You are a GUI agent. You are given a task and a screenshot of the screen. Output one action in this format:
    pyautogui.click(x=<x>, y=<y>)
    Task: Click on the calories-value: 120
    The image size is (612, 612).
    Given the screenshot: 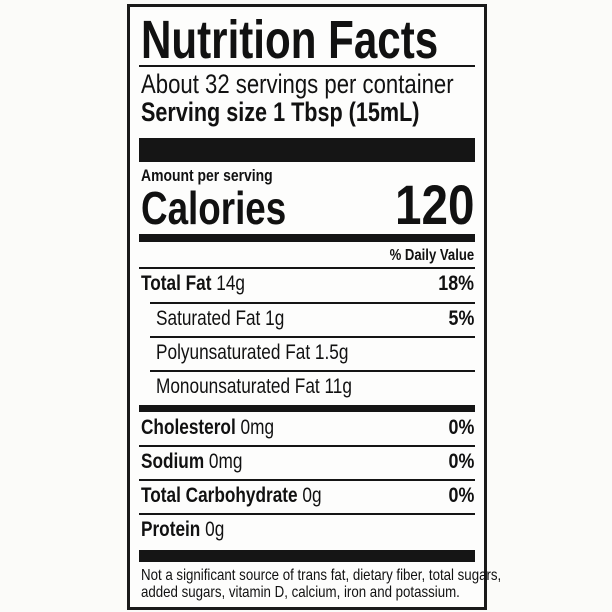 What is the action you would take?
    pyautogui.click(x=434, y=204)
    